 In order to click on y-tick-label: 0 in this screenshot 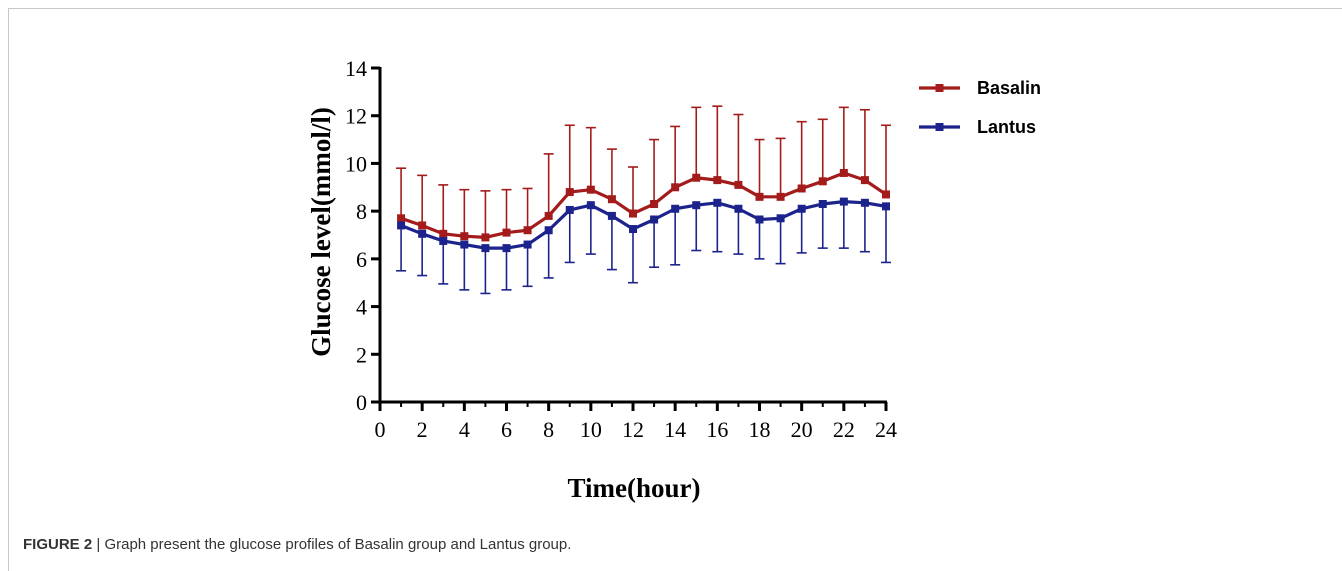, I will do `click(361, 402)`.